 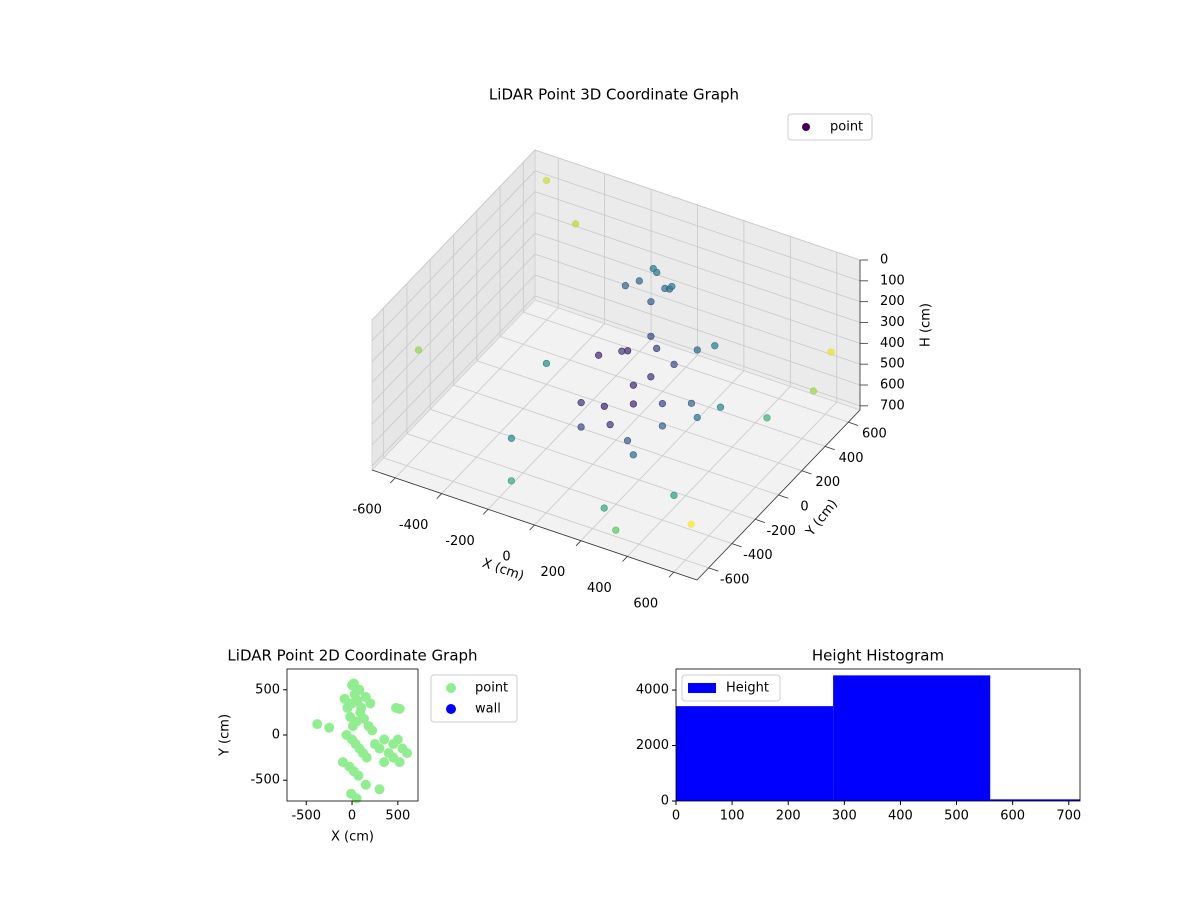 What do you see at coordinates (414, 525) in the screenshot?
I see `x-tick-label: -400` at bounding box center [414, 525].